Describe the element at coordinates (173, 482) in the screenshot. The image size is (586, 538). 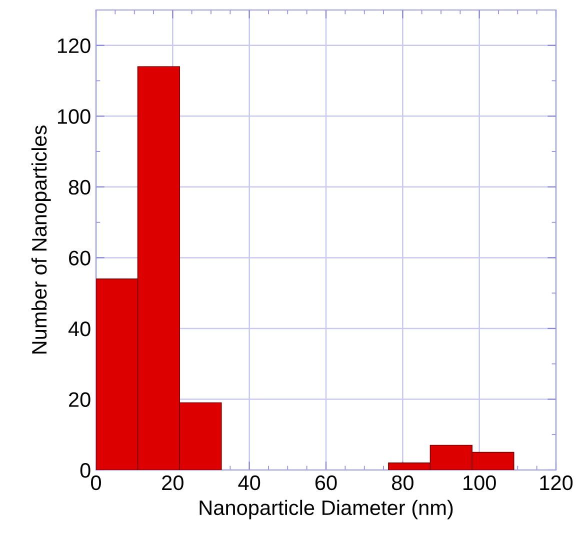
I see `x-tick-label: 20` at that location.